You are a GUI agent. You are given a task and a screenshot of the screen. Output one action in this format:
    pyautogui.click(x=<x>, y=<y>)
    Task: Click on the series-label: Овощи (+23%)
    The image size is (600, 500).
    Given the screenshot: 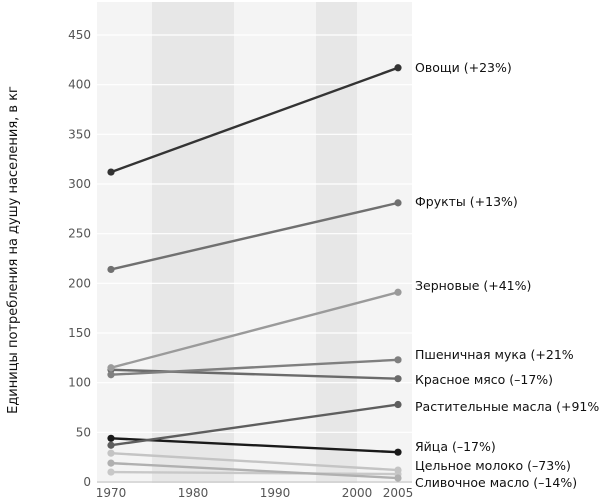 What is the action you would take?
    pyautogui.click(x=463, y=67)
    